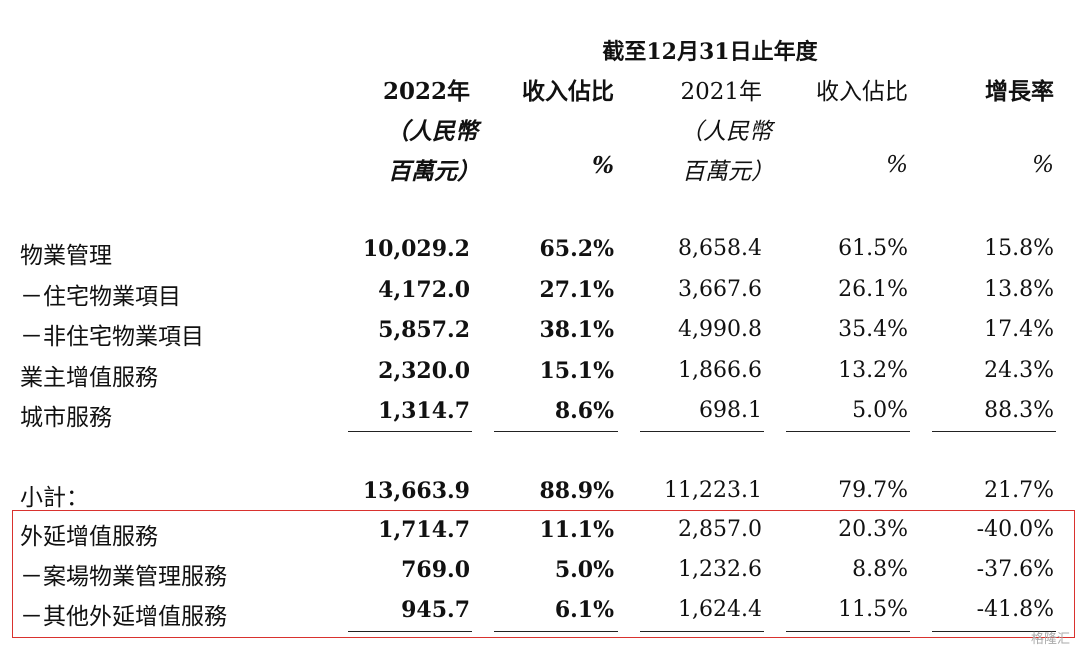  I want to click on watermark: 格隆汇, so click(1050, 639).